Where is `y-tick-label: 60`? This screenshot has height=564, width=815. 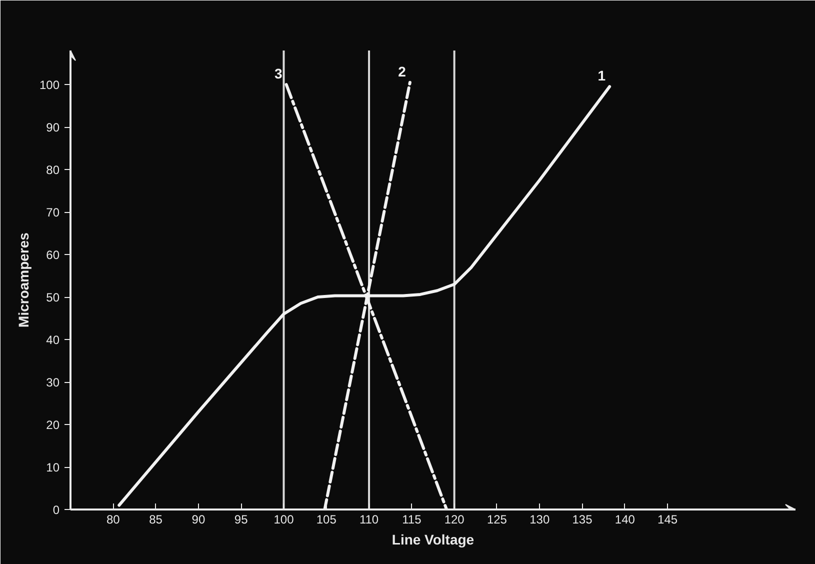 y-tick-label: 60 is located at coordinates (53, 255).